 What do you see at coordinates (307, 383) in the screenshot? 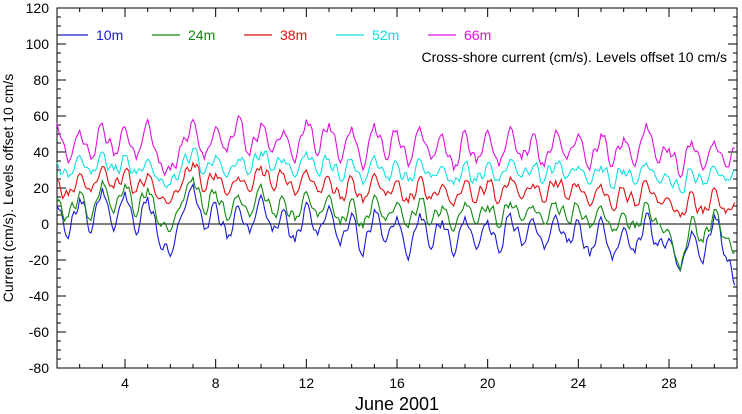
I see `x-tick-label: 12` at bounding box center [307, 383].